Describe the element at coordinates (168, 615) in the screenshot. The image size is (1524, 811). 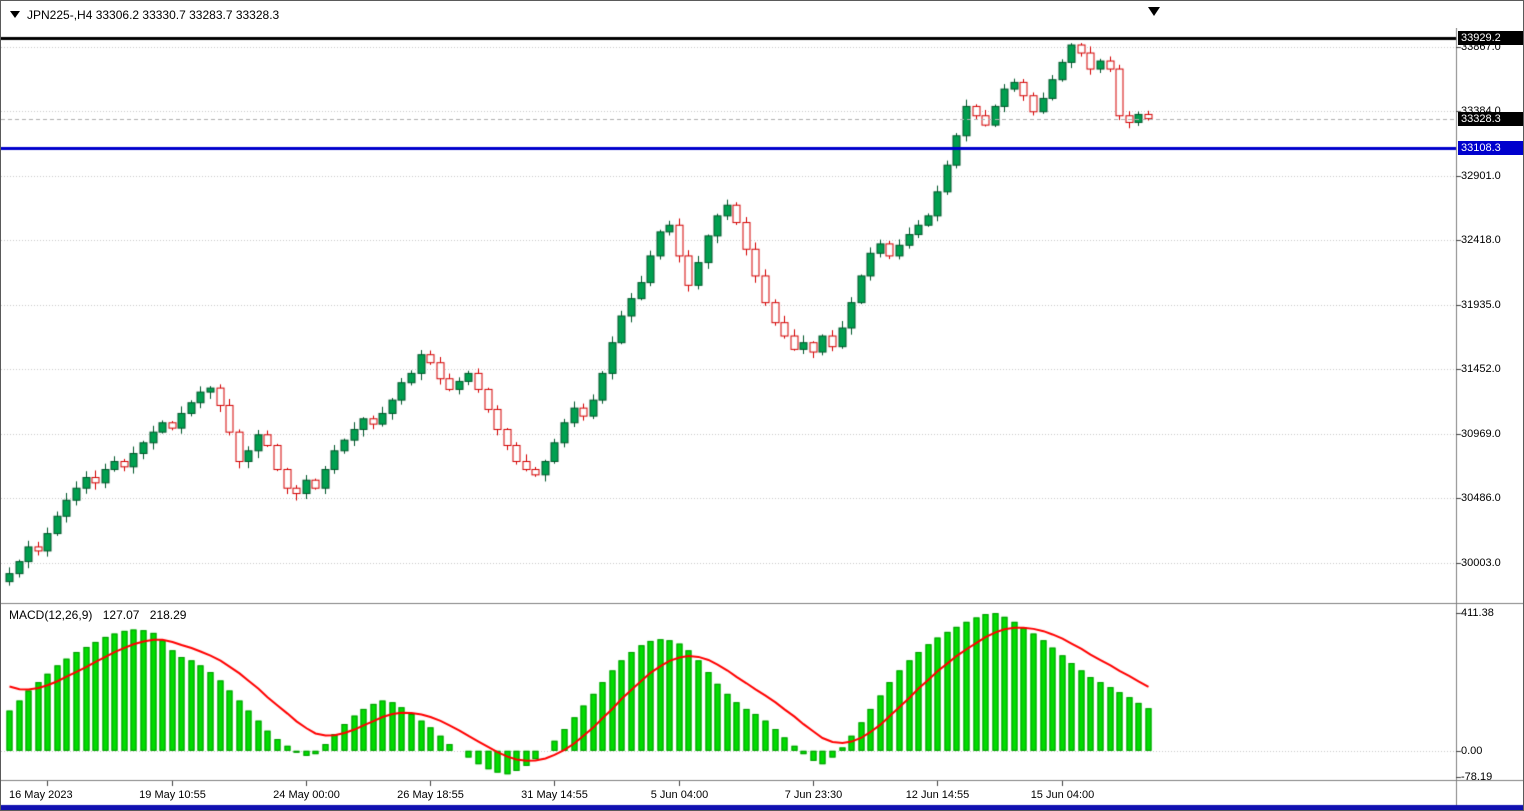
I see `macd-signal-value: 218.29` at that location.